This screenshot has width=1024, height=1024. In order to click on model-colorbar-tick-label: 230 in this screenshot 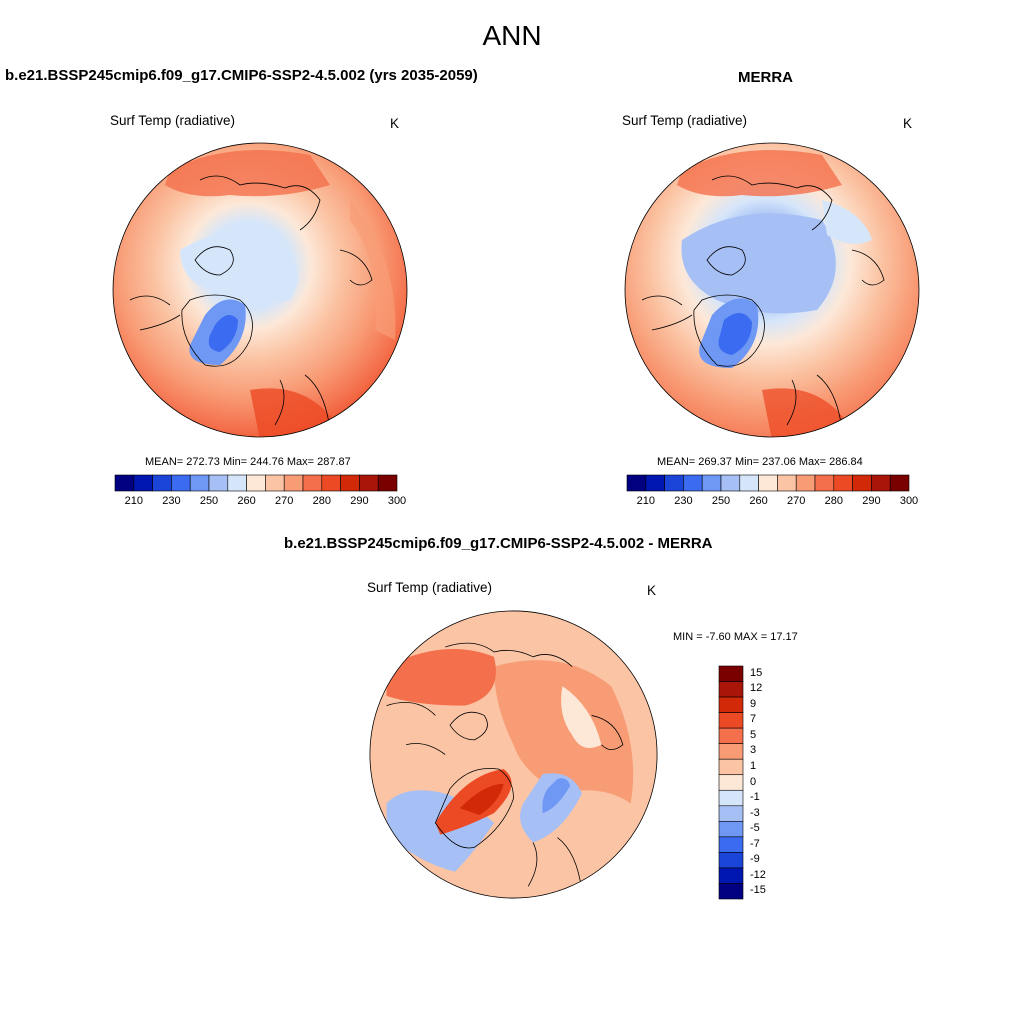, I will do `click(171, 501)`.